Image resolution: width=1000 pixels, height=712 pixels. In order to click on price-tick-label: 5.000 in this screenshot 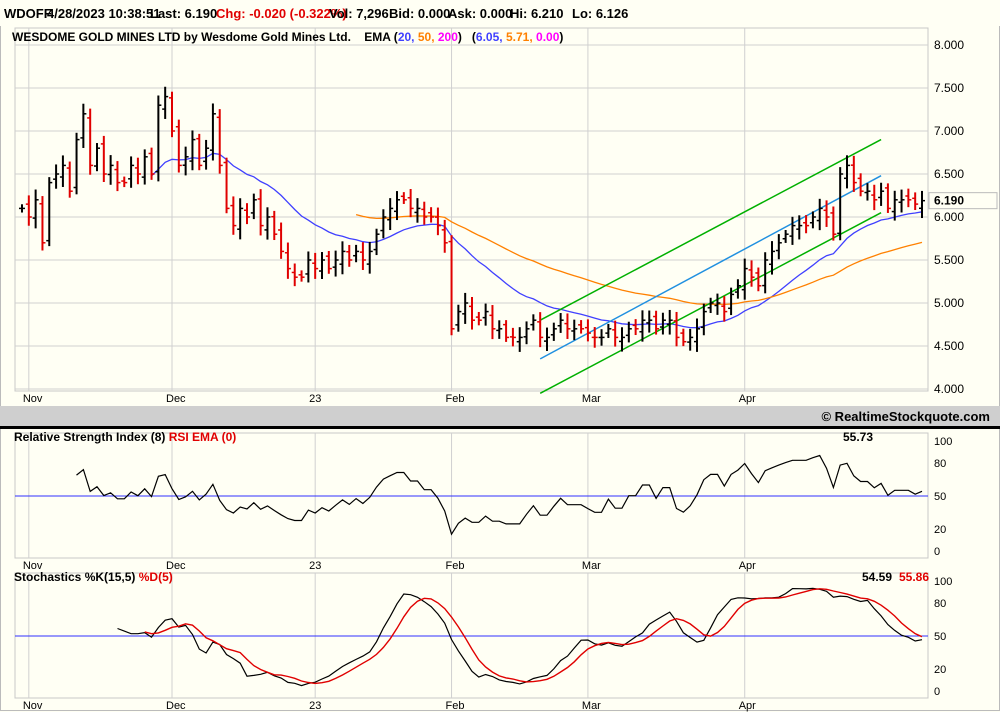, I will do `click(949, 303)`.